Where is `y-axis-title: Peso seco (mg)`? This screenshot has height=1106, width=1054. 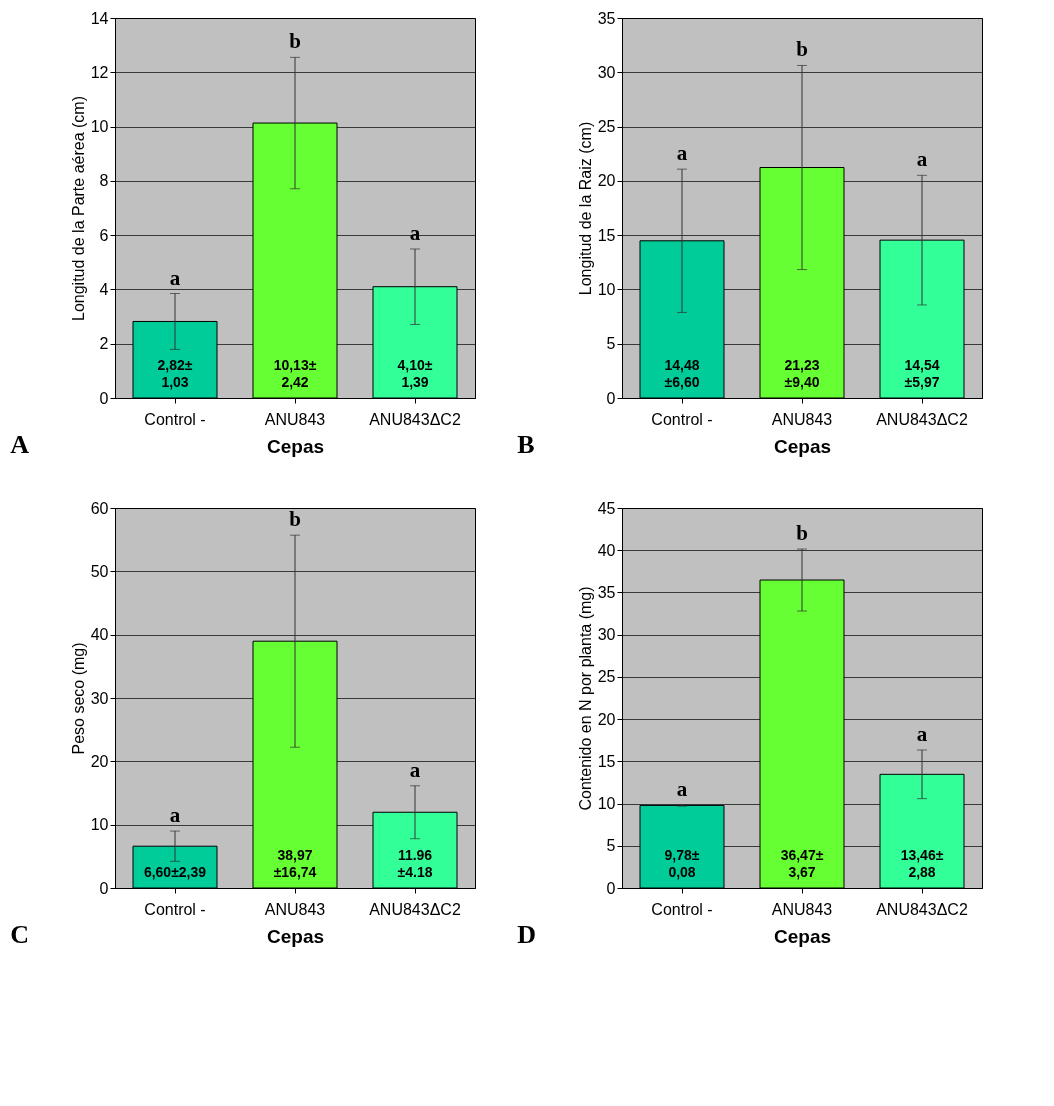 y-axis-title: Peso seco (mg) is located at coordinates (78, 698).